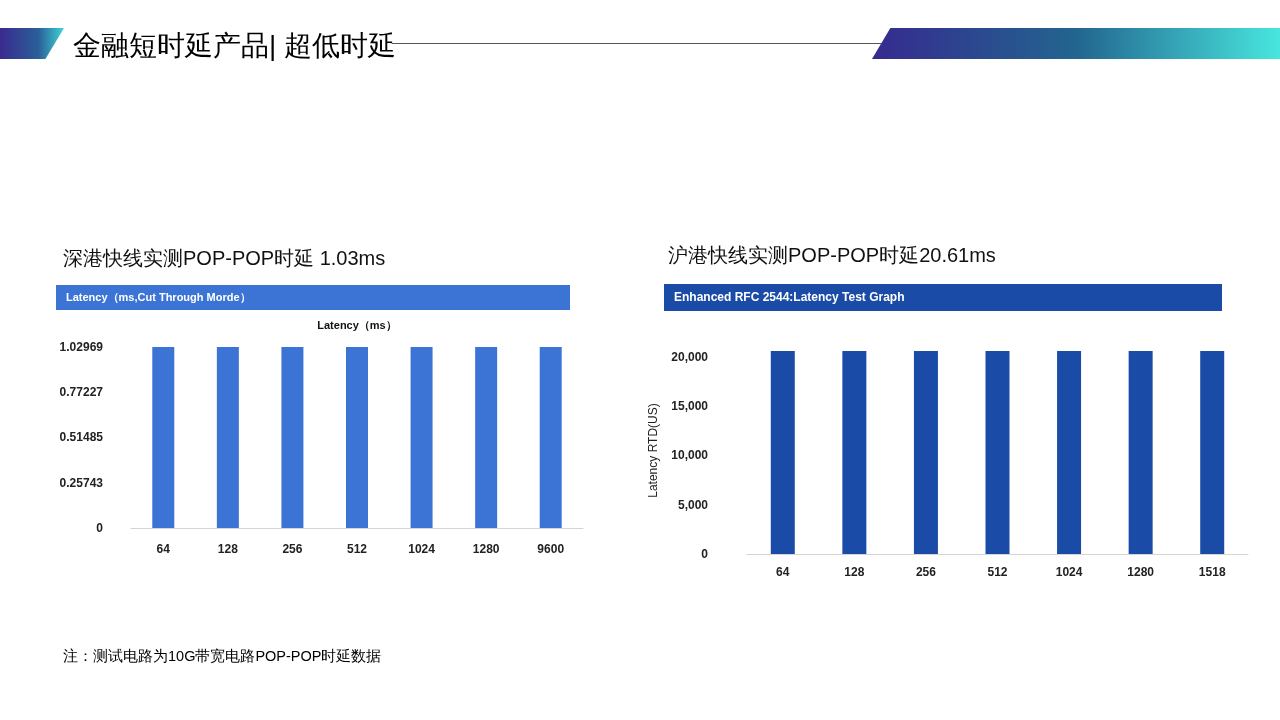  I want to click on chart-subtitle: Enhanced RFC 2544:Latency Test Graph, so click(943, 297).